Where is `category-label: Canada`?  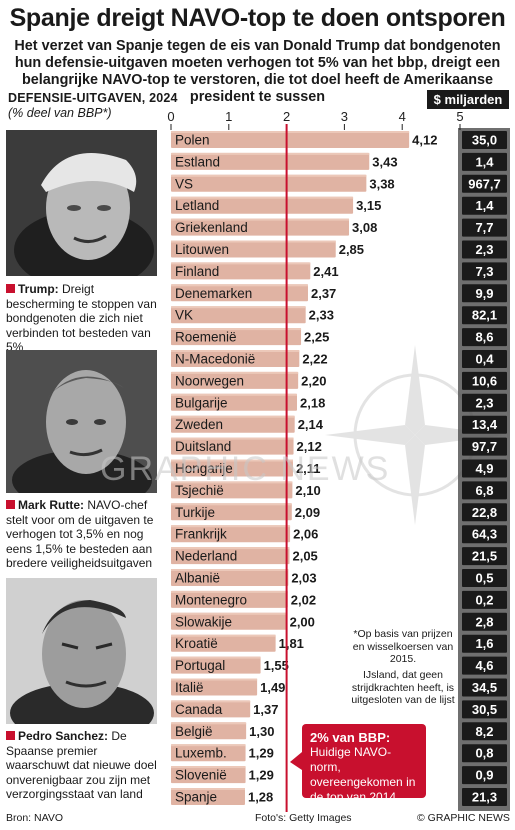 category-label: Canada is located at coordinates (199, 709).